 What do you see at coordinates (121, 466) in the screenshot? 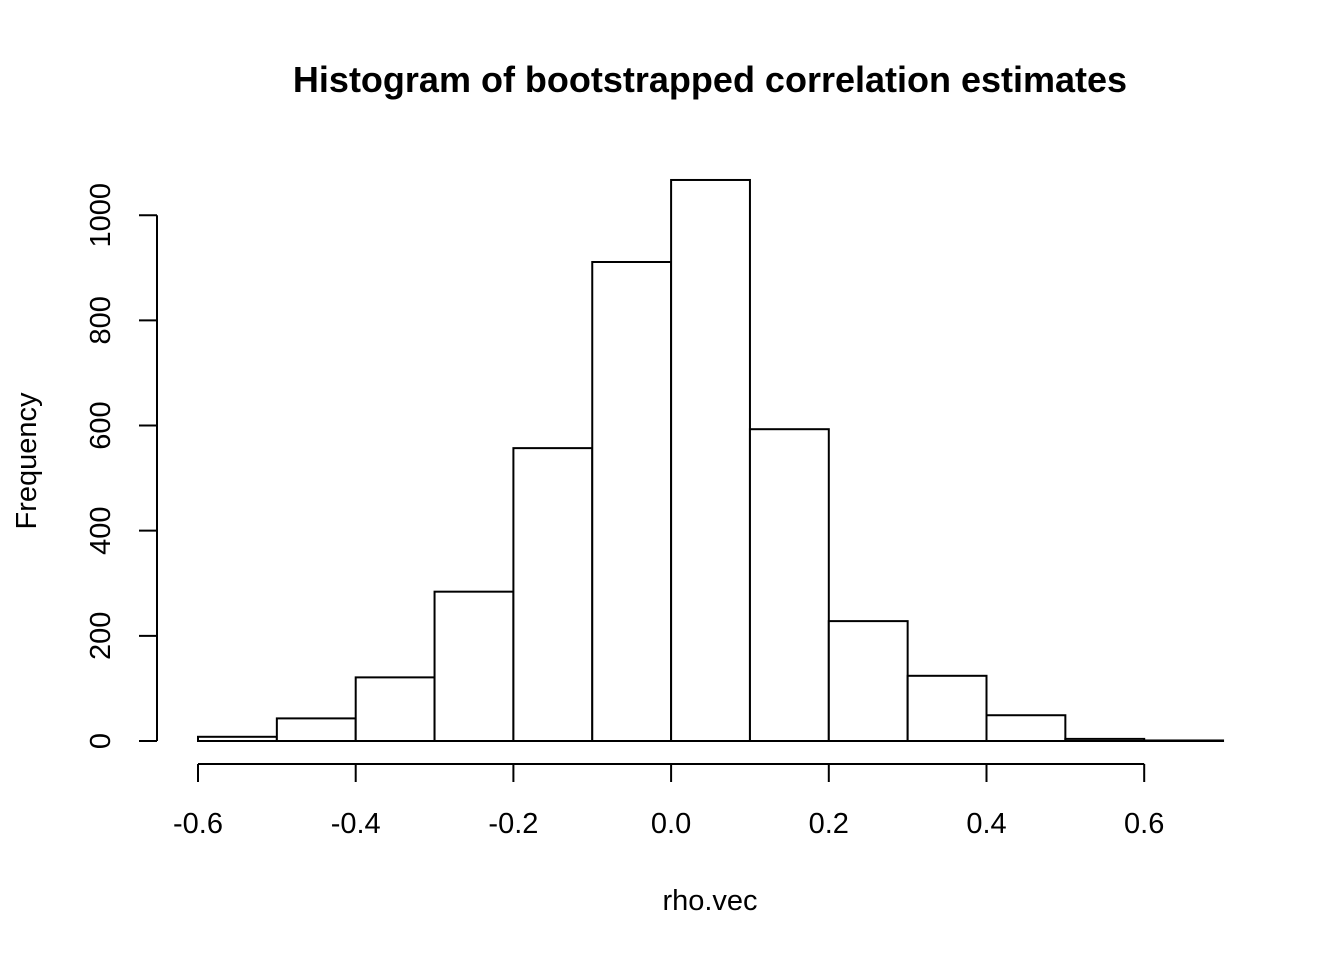
I see `y-axis: 0 200 400 600 800 1000` at bounding box center [121, 466].